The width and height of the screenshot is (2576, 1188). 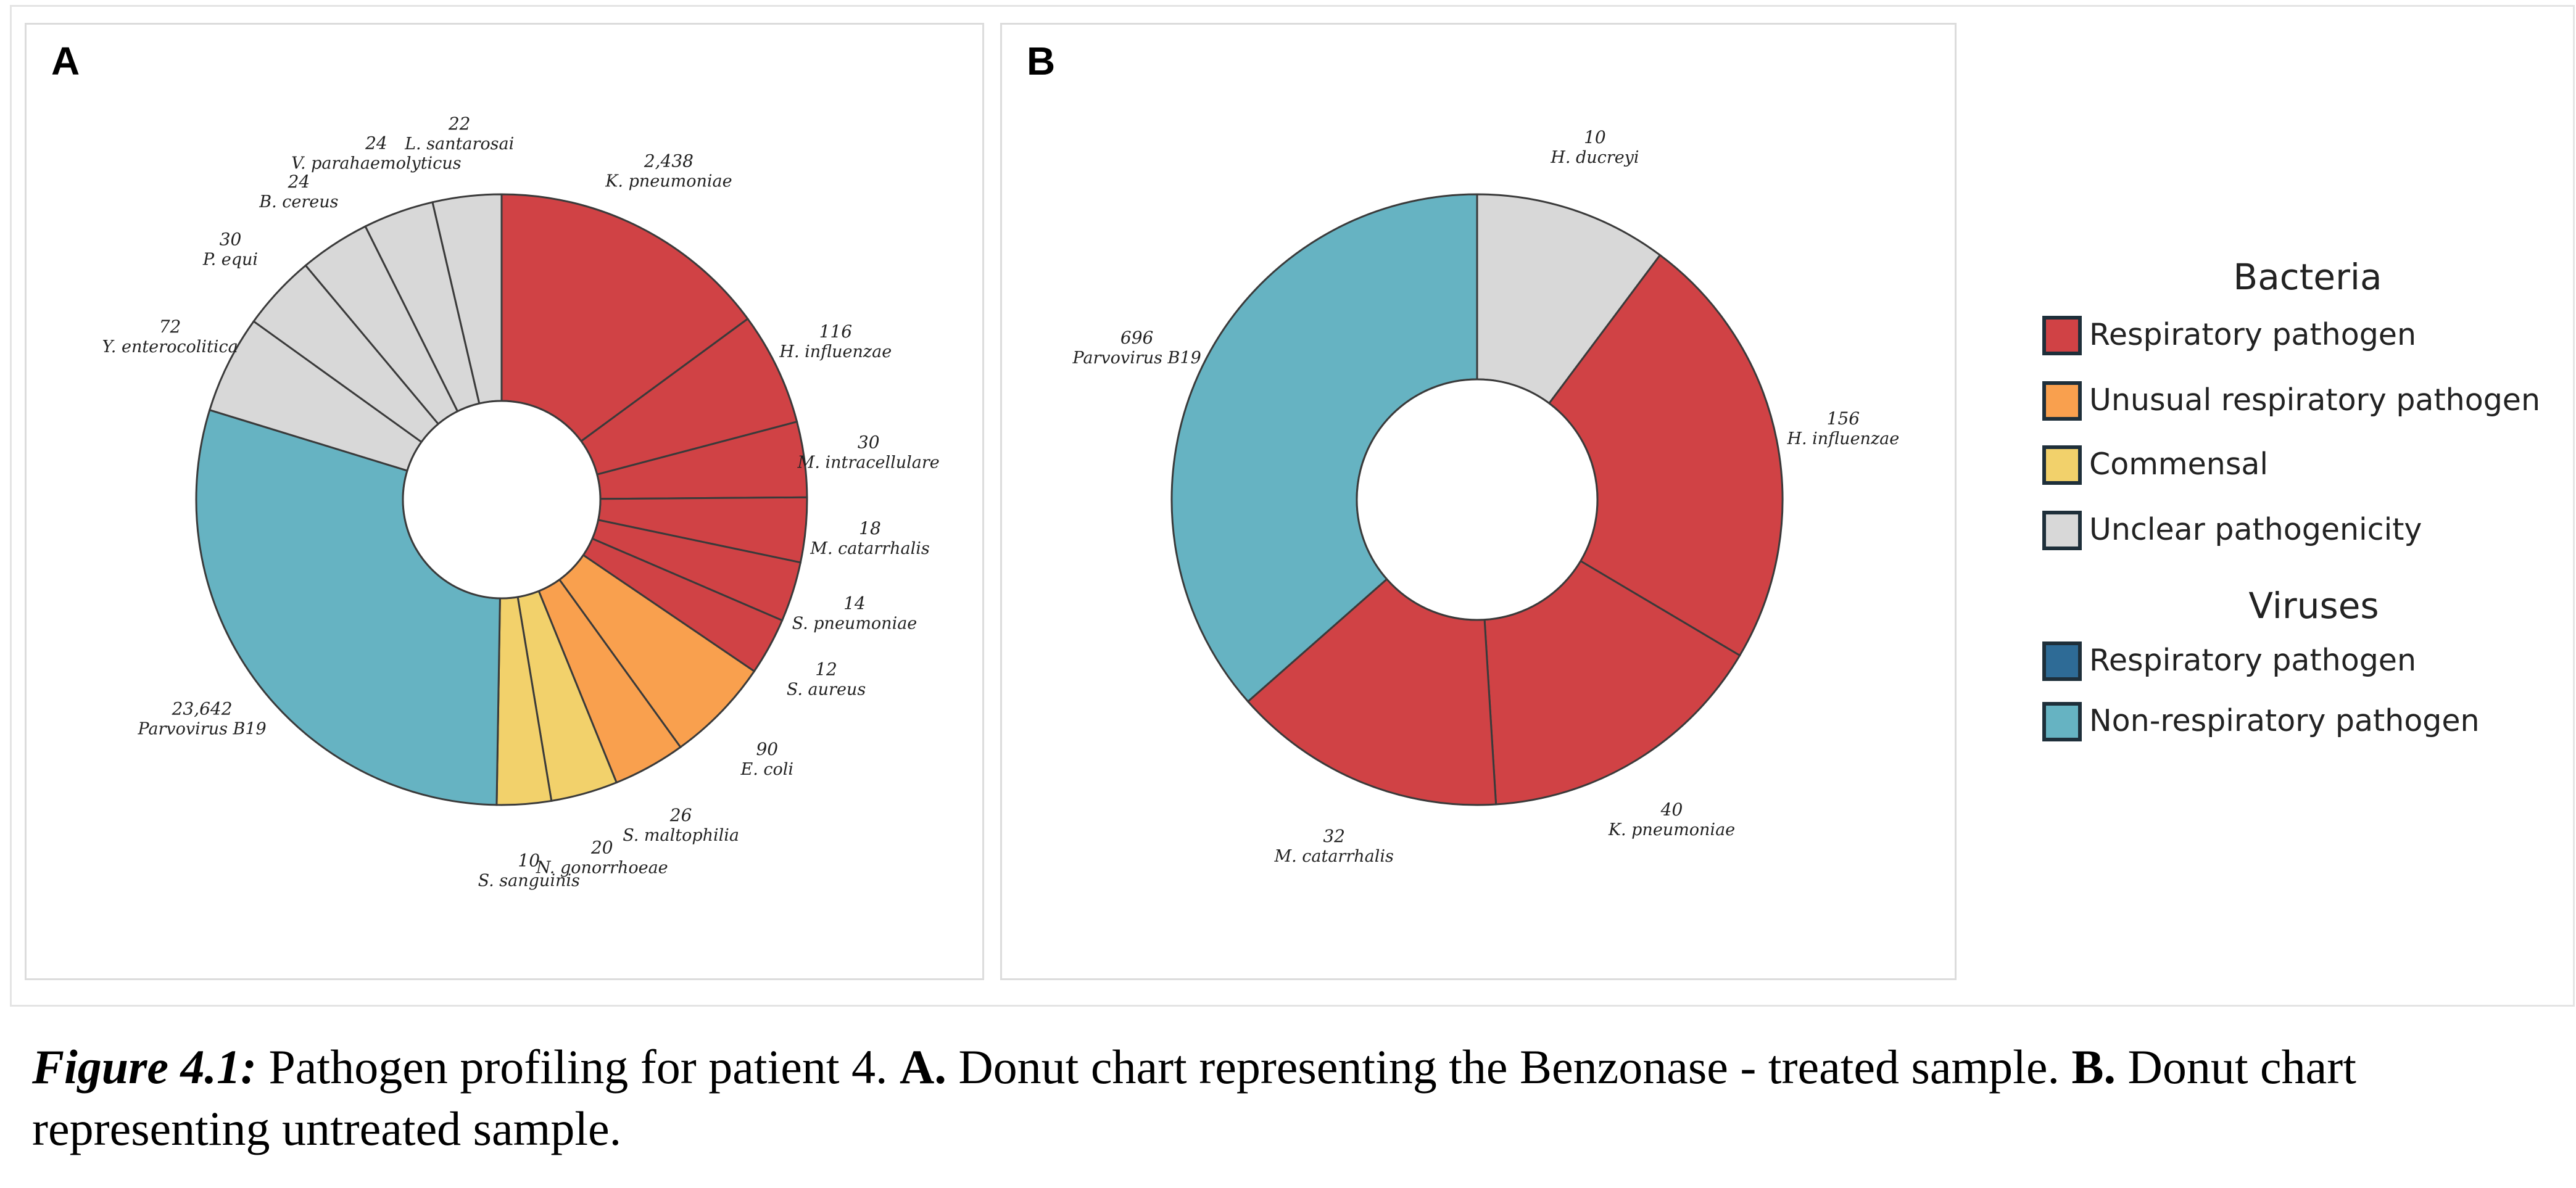 What do you see at coordinates (578, 1067) in the screenshot?
I see `caption-text: Pathogen profiling for patient 4.` at bounding box center [578, 1067].